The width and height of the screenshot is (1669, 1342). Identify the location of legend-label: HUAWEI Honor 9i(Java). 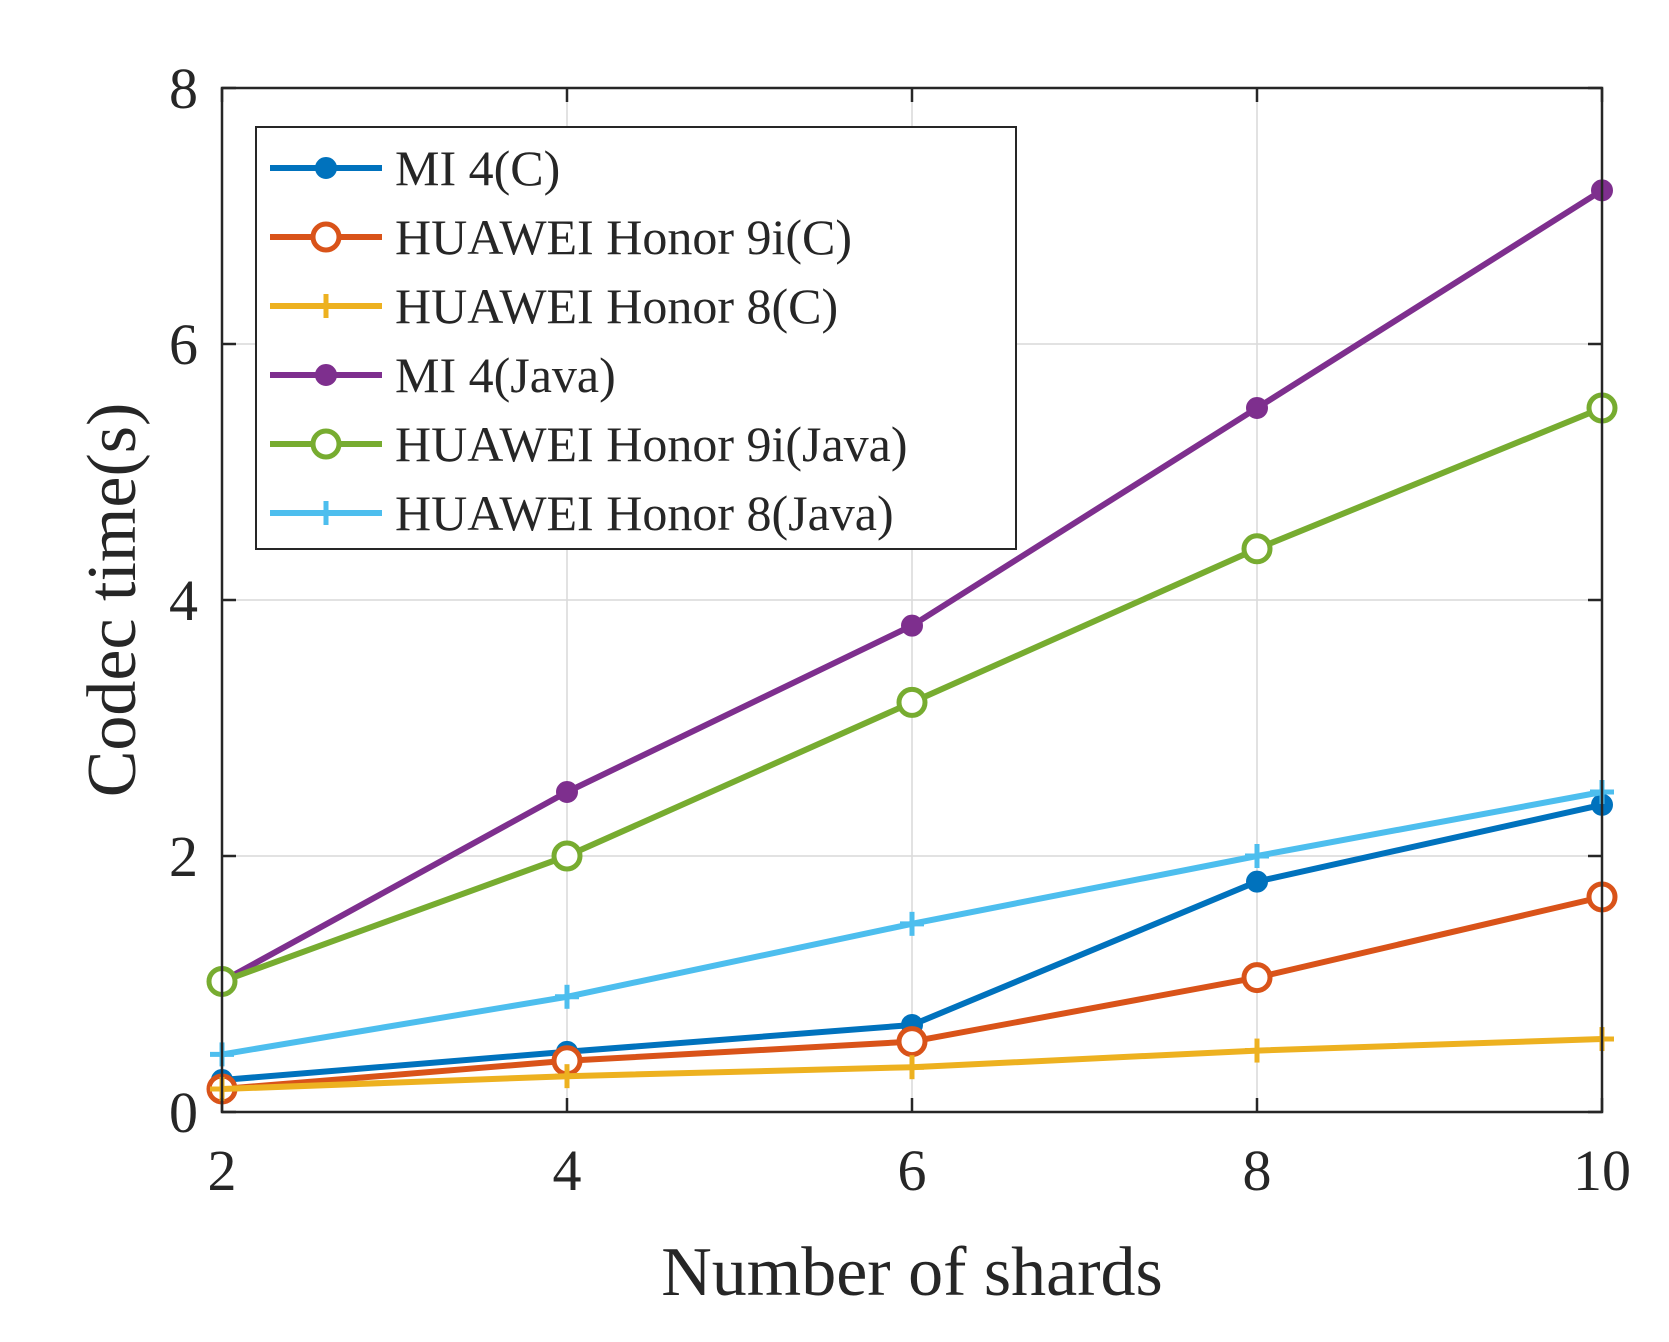
(651, 444).